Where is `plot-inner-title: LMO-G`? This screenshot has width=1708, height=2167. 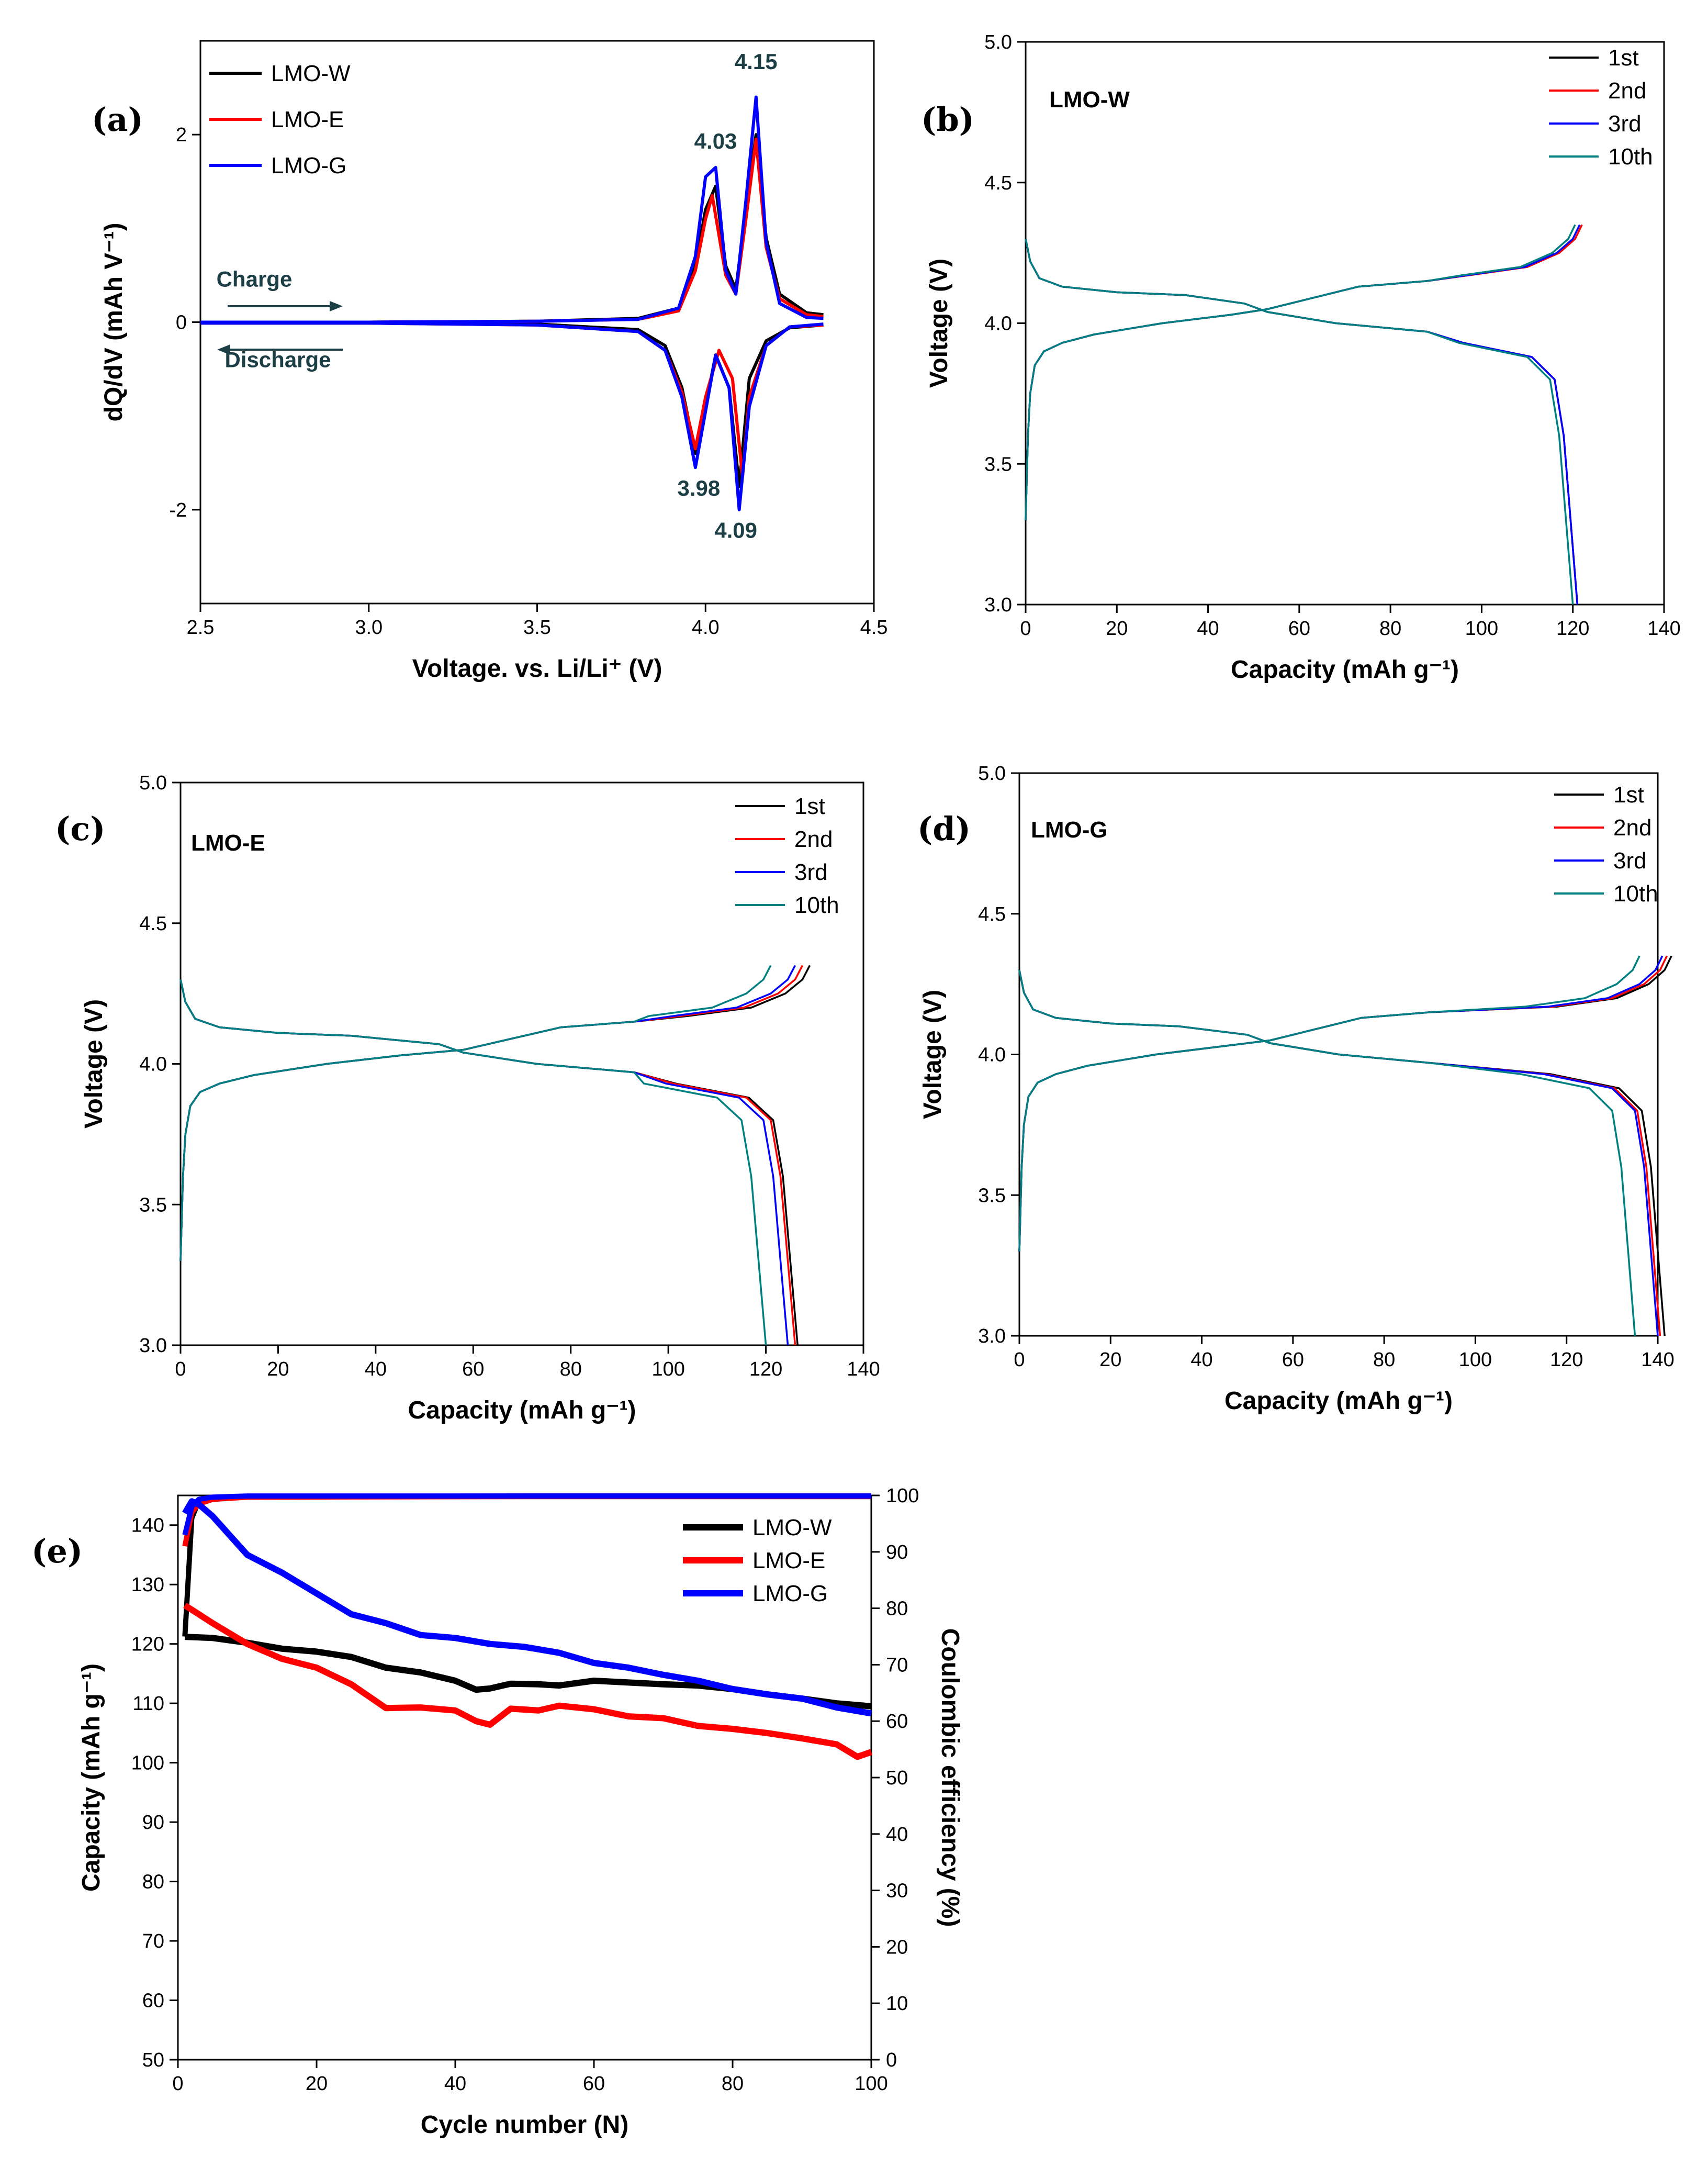 plot-inner-title: LMO-G is located at coordinates (1069, 830).